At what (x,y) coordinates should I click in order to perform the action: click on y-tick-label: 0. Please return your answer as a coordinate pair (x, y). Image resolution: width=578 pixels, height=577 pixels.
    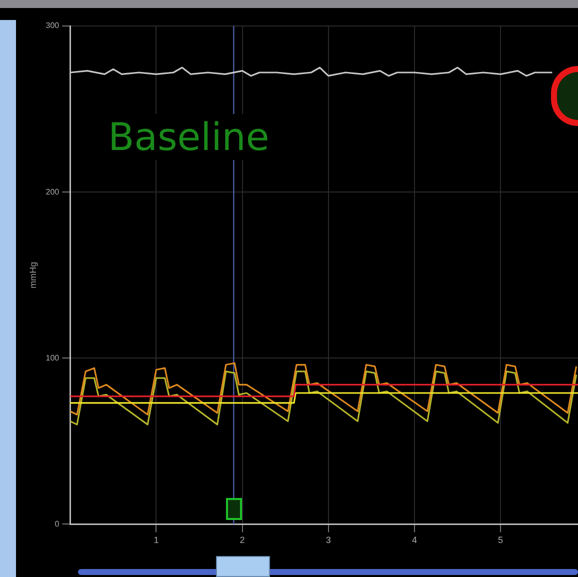
    Looking at the image, I should click on (57, 523).